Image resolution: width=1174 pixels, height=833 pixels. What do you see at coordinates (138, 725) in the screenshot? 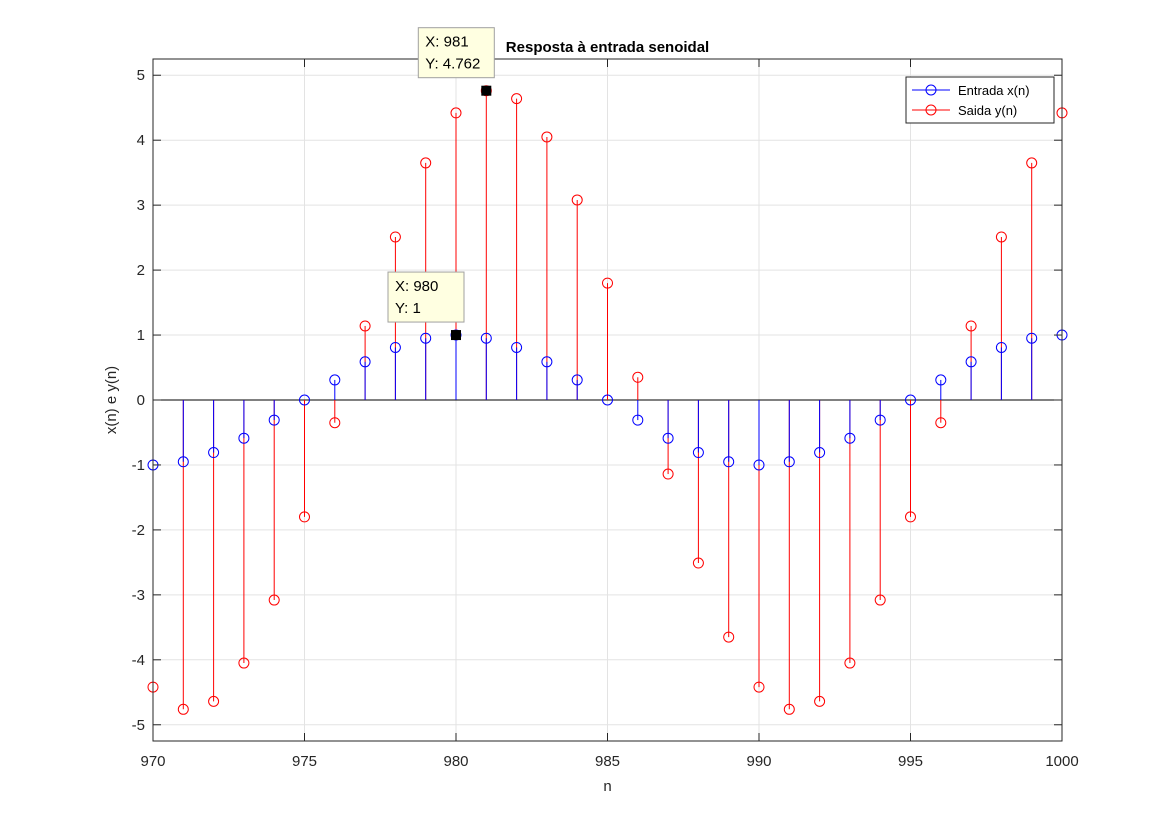
I see `y-tick-label: -5` at bounding box center [138, 725].